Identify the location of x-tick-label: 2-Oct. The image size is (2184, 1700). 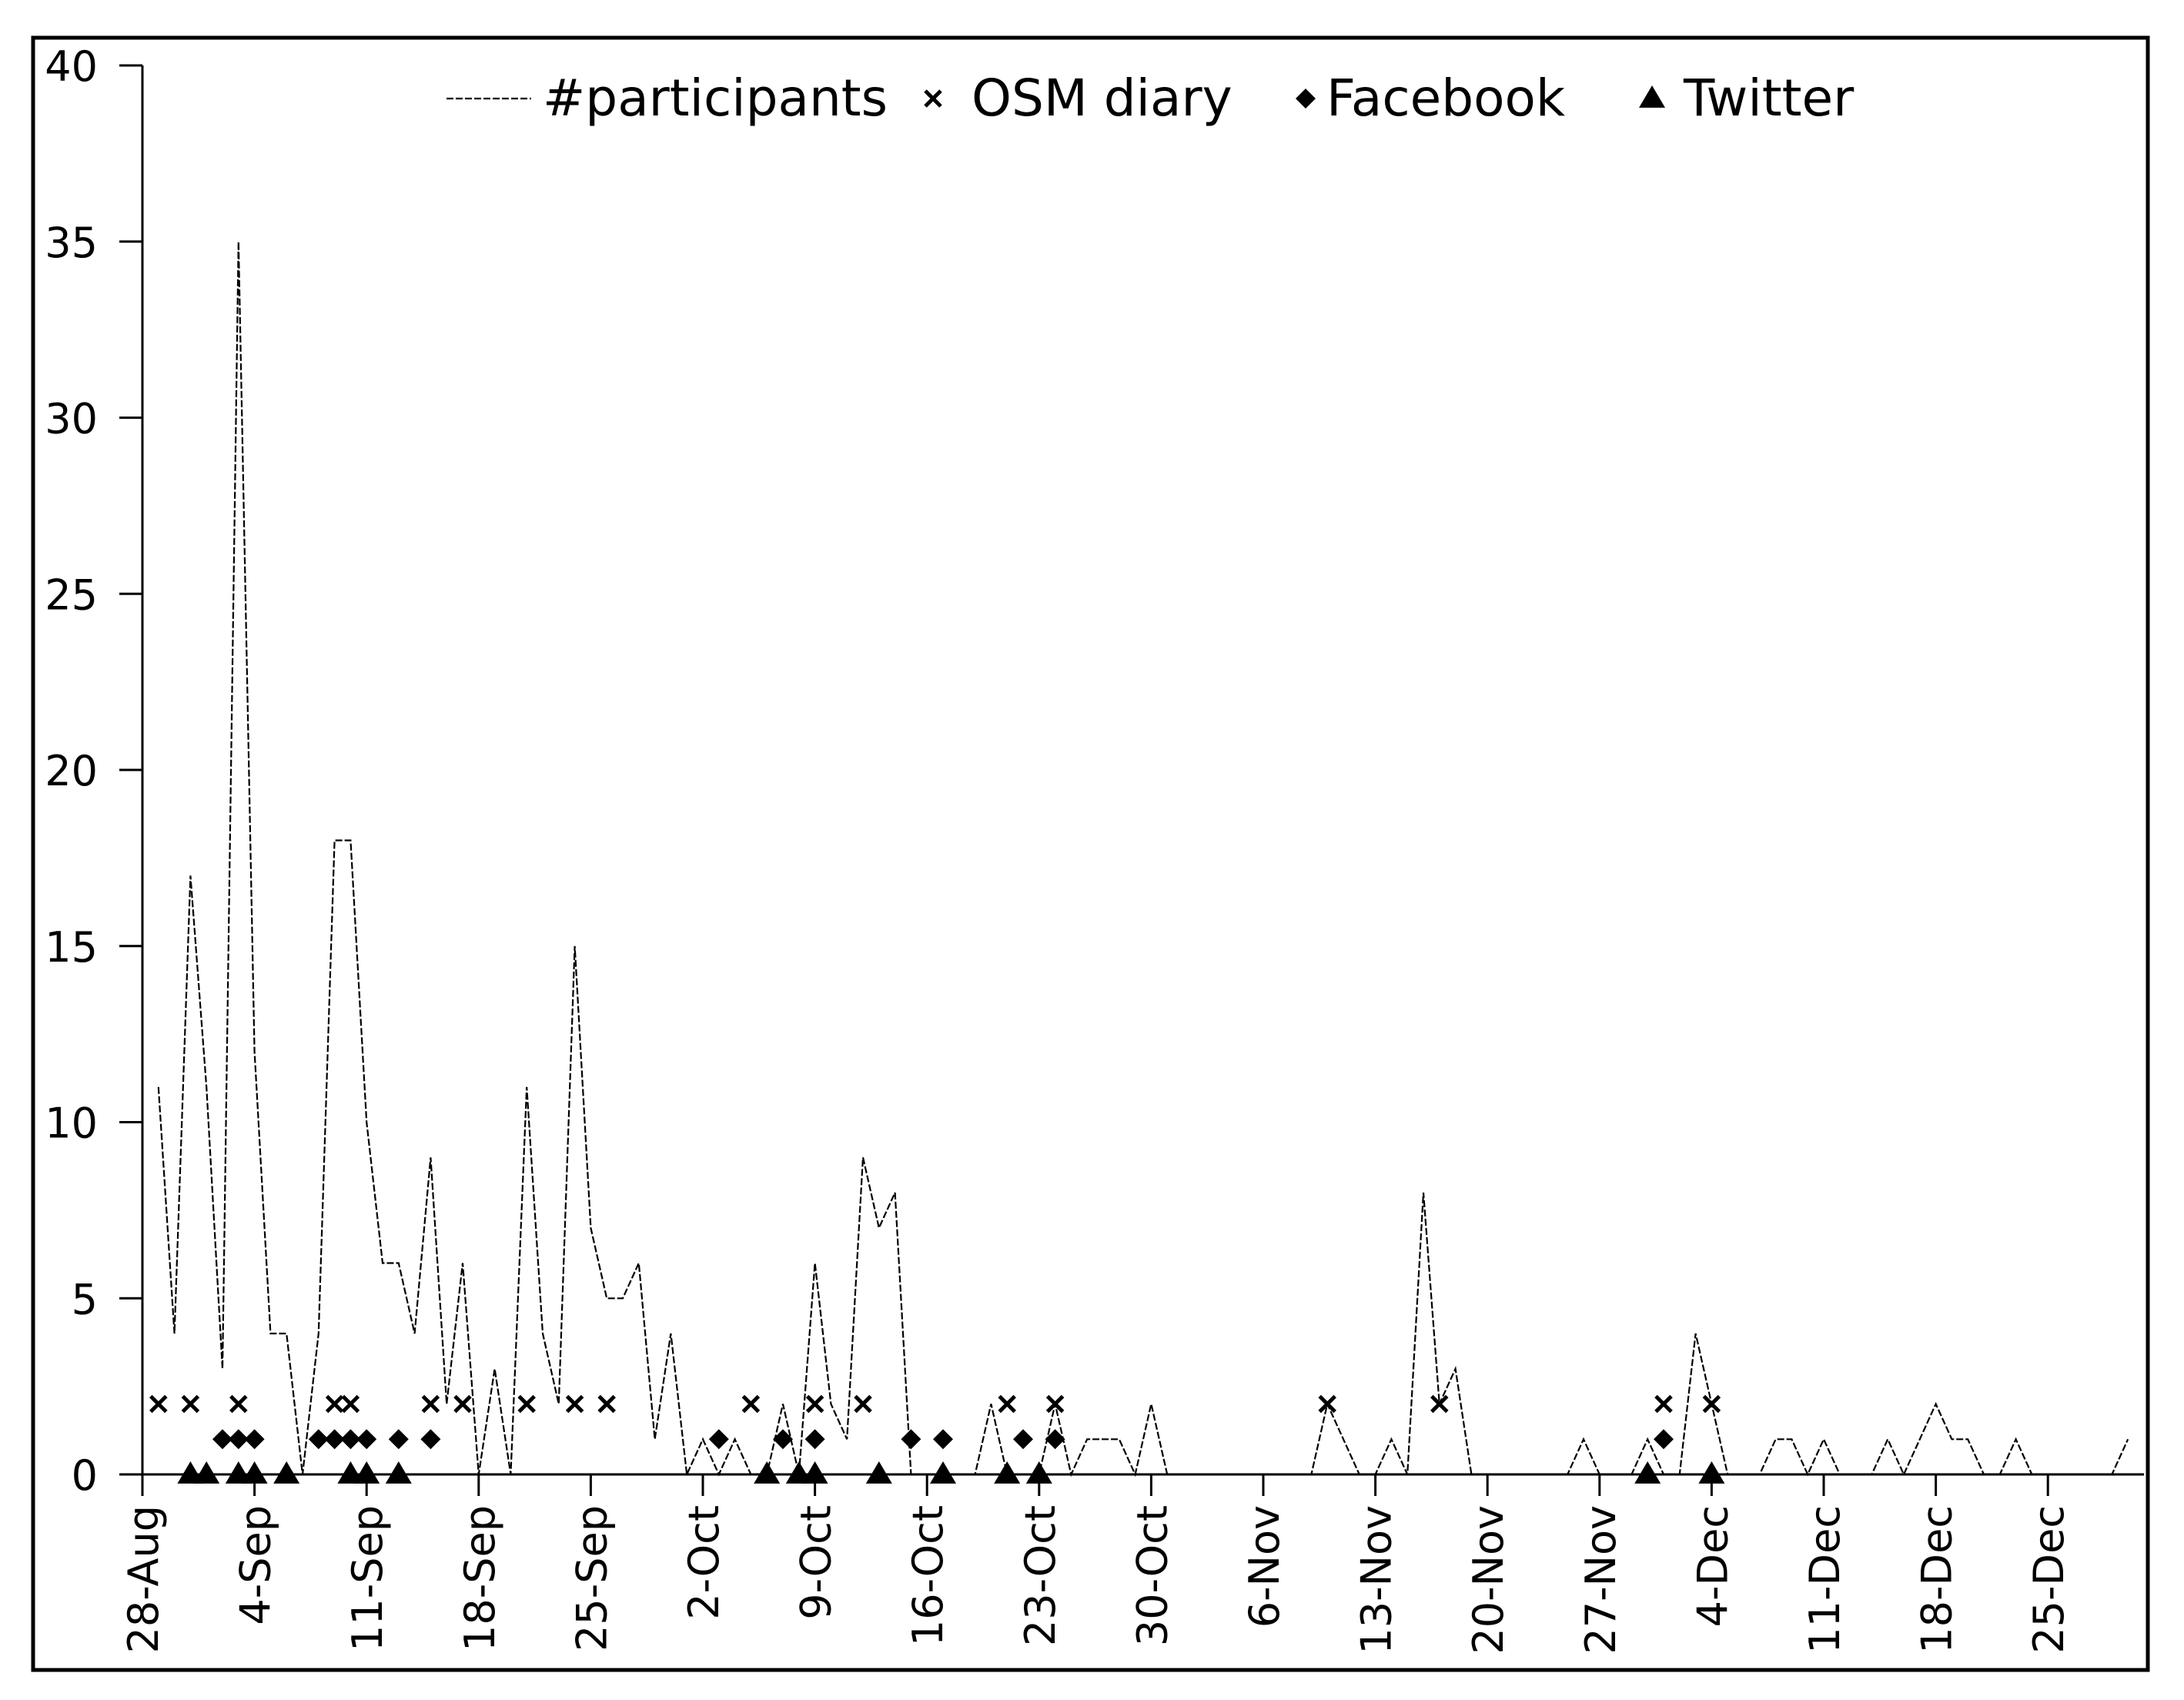
(704, 1562).